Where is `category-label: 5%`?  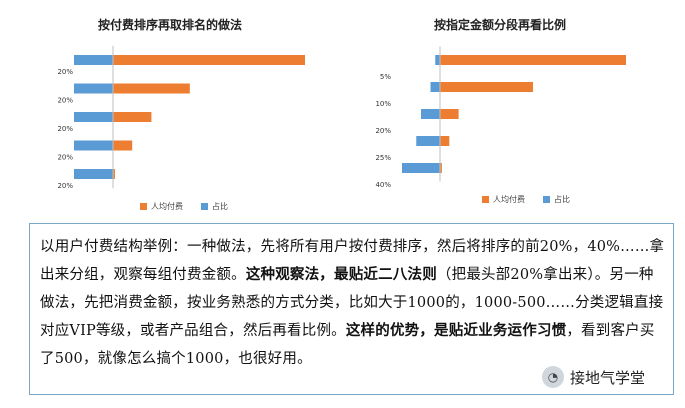 category-label: 5% is located at coordinates (385, 77).